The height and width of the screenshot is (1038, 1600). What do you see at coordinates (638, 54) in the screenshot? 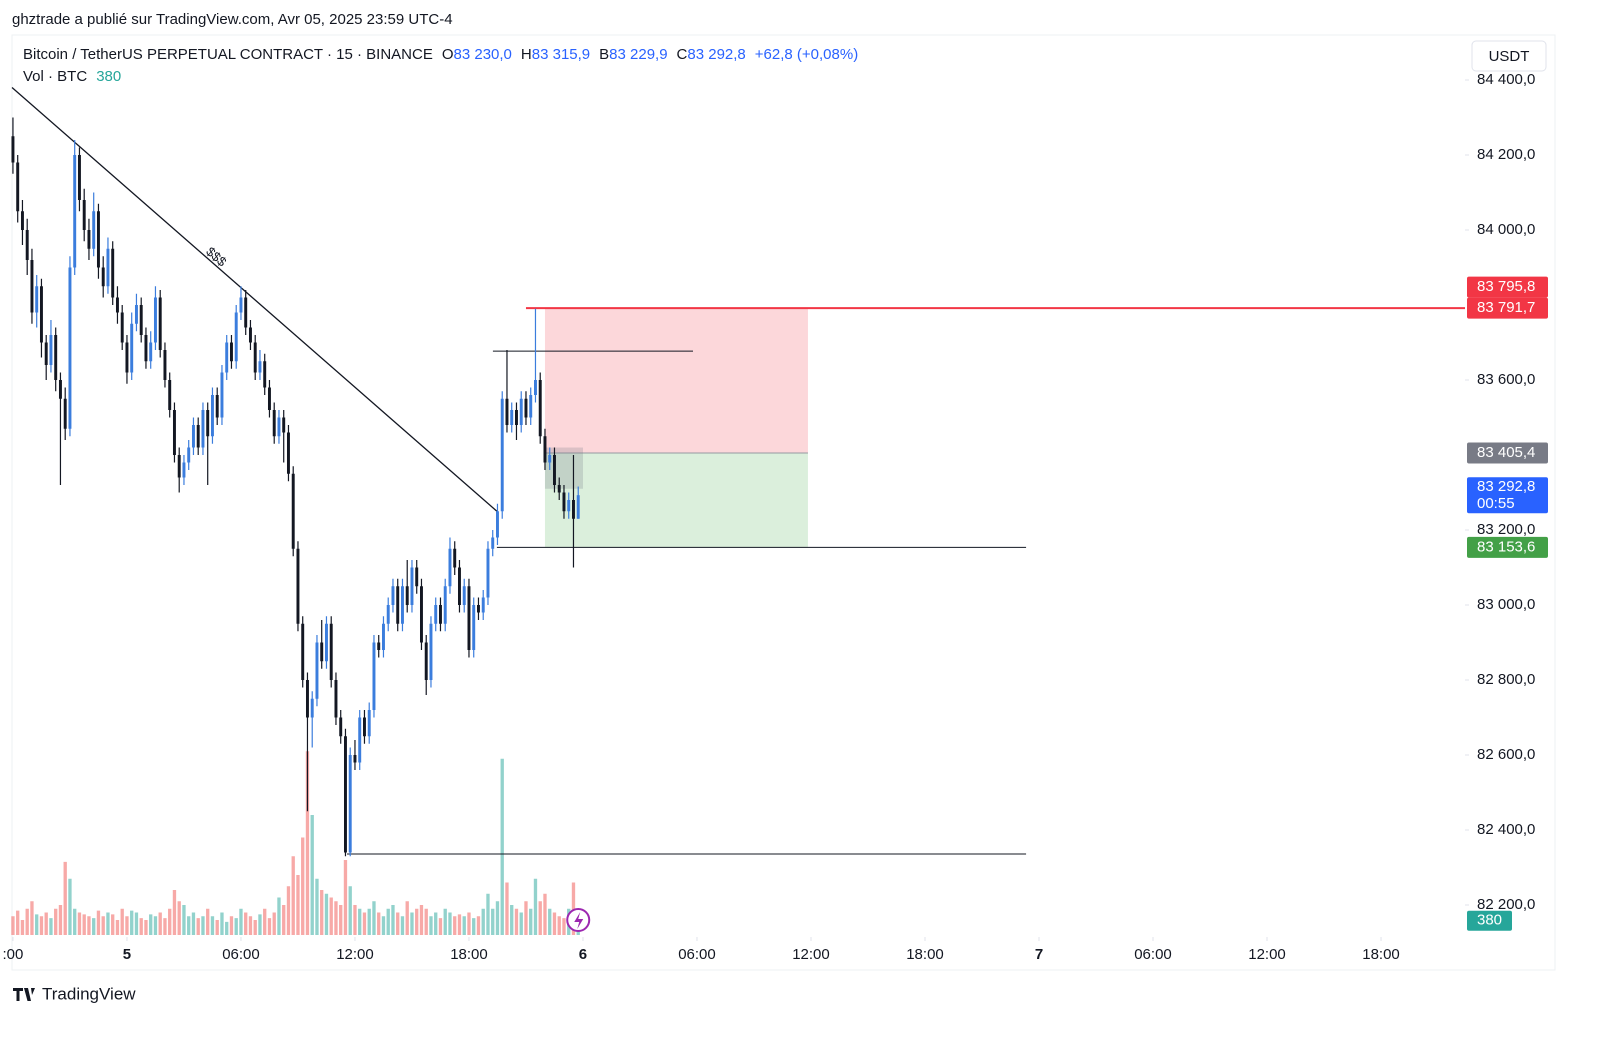
I see `legend-value: 83 229,9` at bounding box center [638, 54].